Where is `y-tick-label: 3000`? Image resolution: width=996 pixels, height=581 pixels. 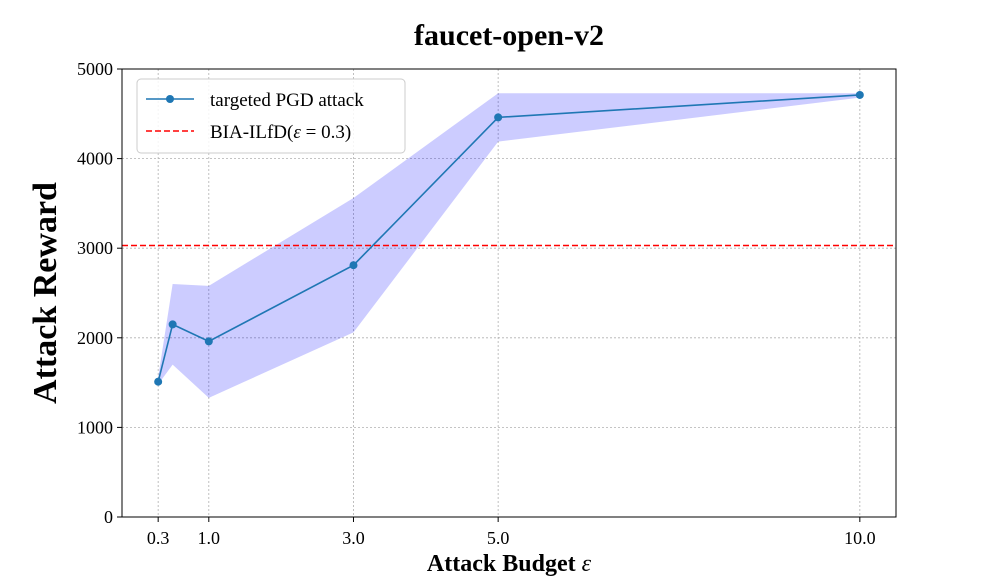 y-tick-label: 3000 is located at coordinates (95, 248).